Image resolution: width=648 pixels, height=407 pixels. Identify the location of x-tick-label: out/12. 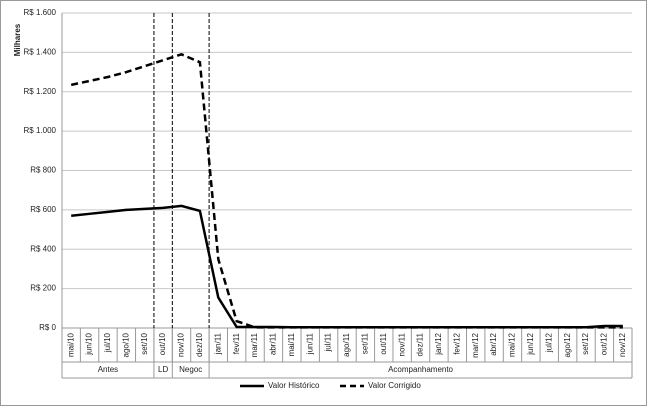
(604, 343).